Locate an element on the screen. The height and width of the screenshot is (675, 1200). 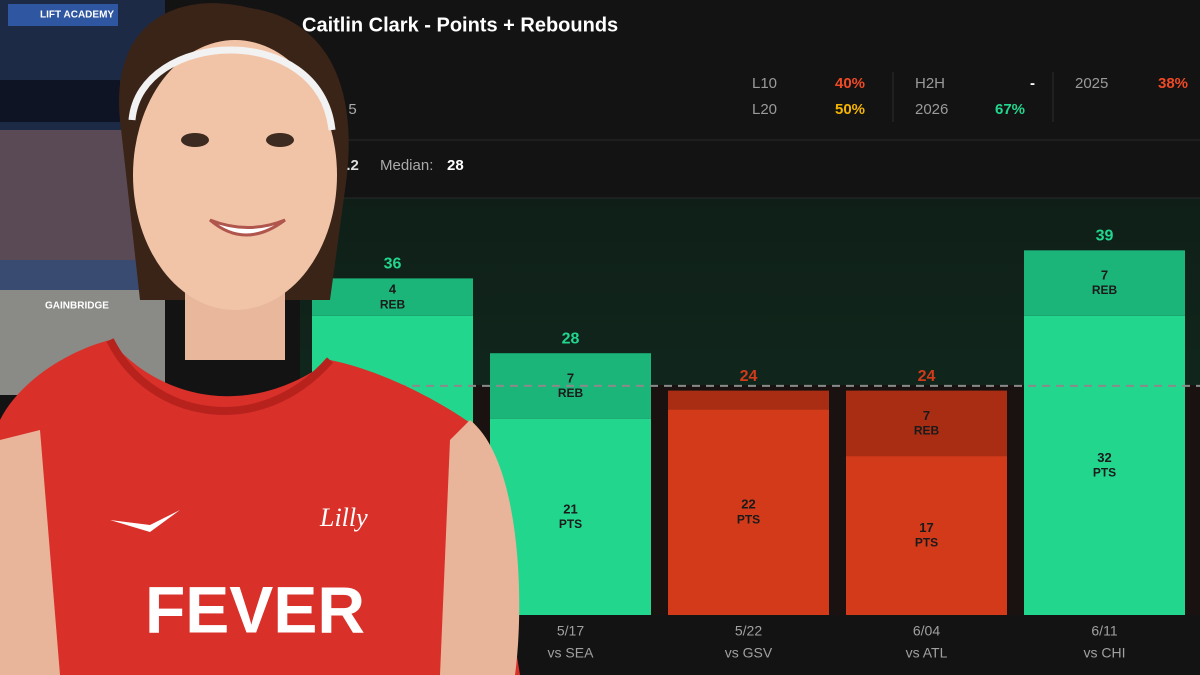
median-label: Median: is located at coordinates (406, 165).